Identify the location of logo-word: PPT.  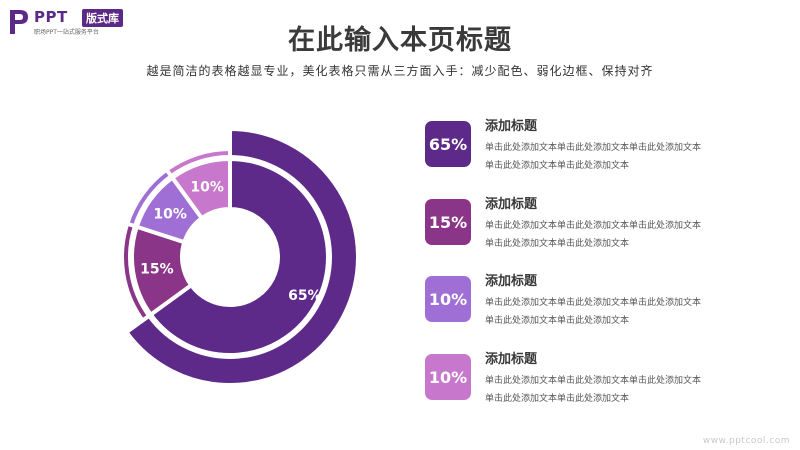
(51, 17).